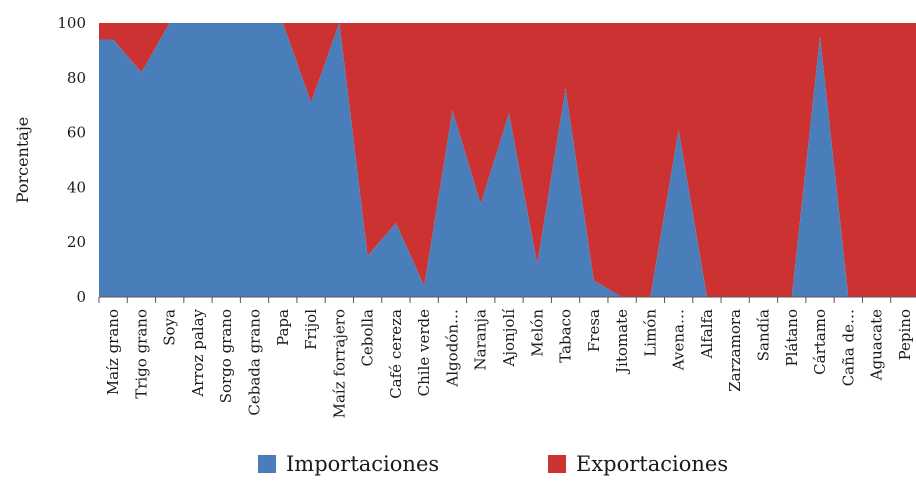 Image resolution: width=916 pixels, height=486 pixels. Describe the element at coordinates (735, 350) in the screenshot. I see `x-tick-label: Zarzamora` at that location.